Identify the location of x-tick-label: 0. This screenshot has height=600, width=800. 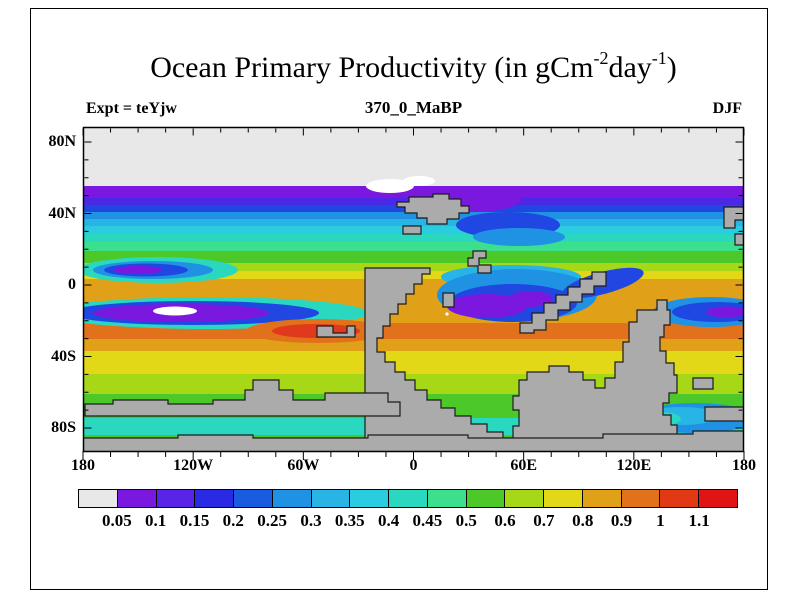
(413, 465).